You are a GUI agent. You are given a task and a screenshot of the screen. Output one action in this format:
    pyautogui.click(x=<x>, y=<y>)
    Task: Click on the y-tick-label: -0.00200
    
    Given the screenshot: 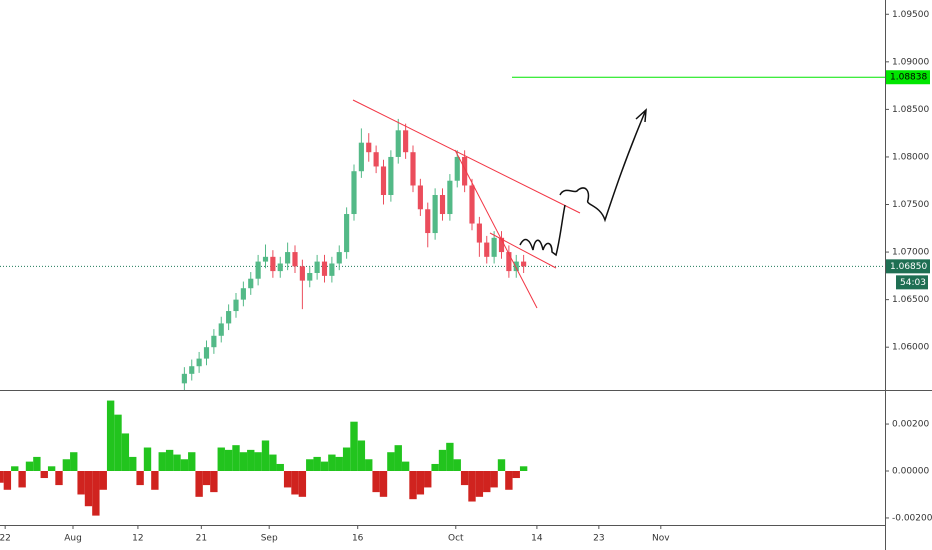 What is the action you would take?
    pyautogui.click(x=912, y=518)
    